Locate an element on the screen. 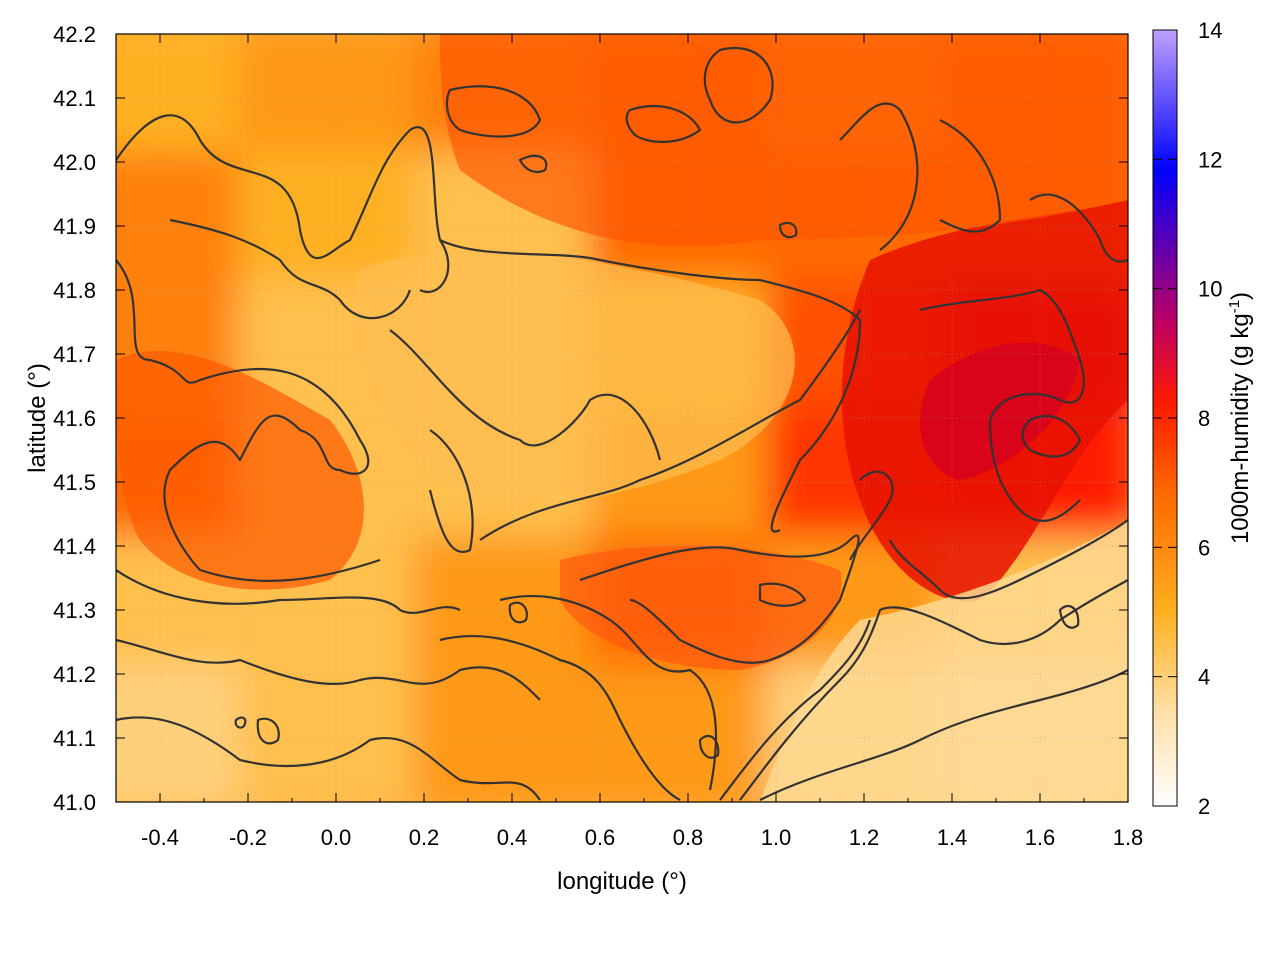 This screenshot has height=960, width=1280. dry-region-center is located at coordinates (574, 376).